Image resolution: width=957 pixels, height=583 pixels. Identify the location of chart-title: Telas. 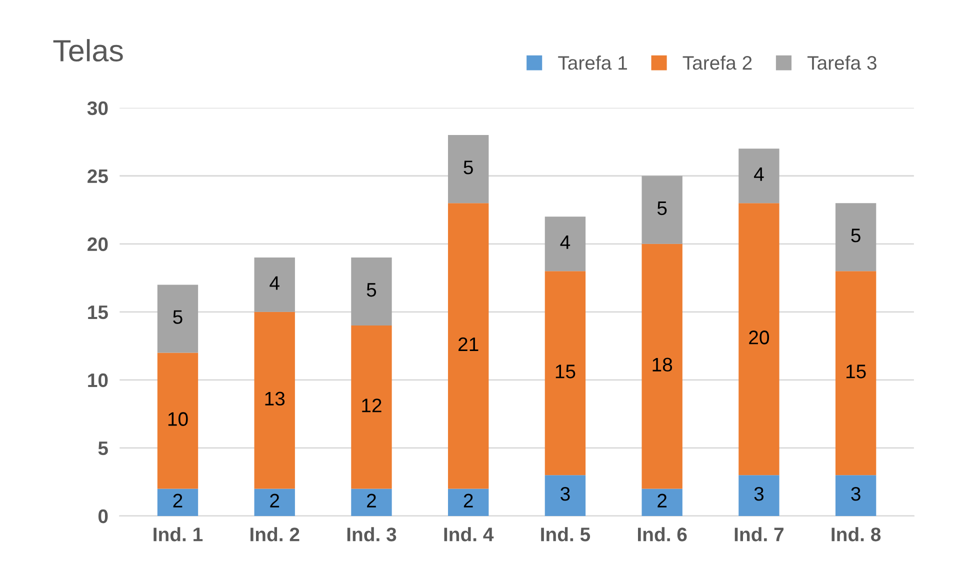
(88, 50).